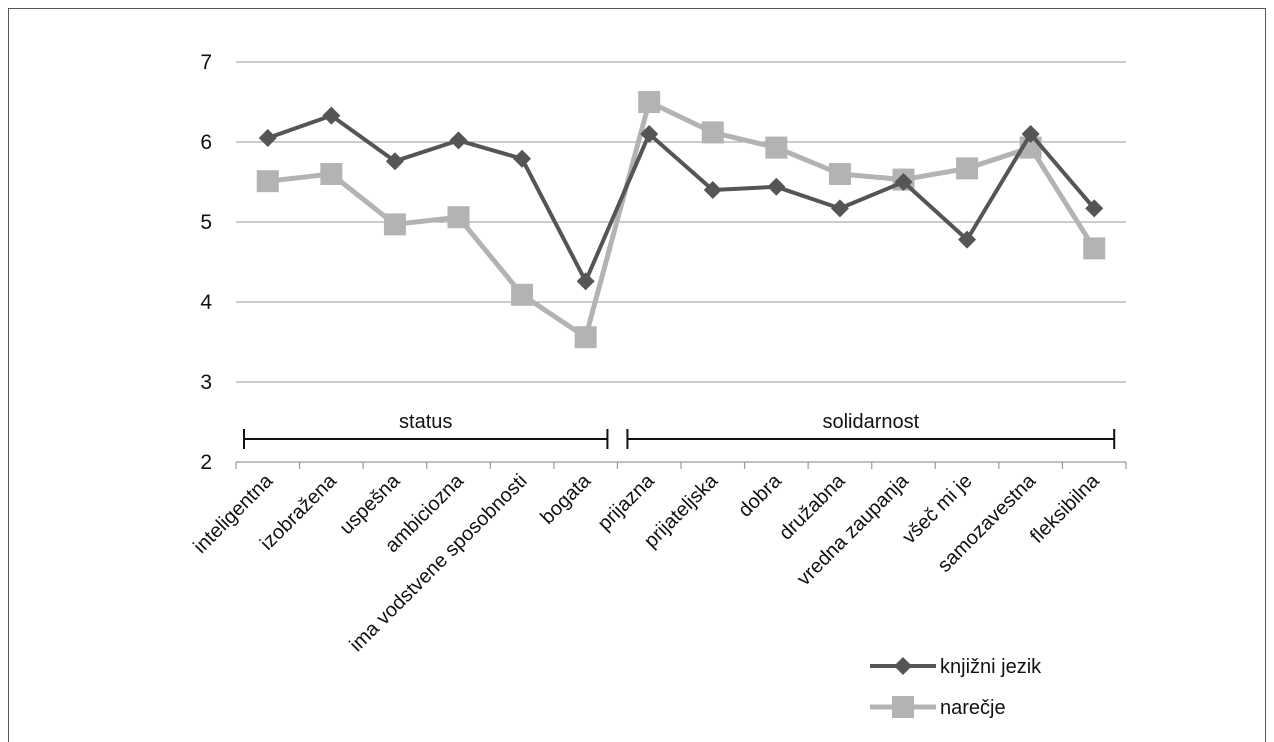 The image size is (1274, 742). What do you see at coordinates (956, 687) in the screenshot?
I see `legend: knjižni jezik narečje` at bounding box center [956, 687].